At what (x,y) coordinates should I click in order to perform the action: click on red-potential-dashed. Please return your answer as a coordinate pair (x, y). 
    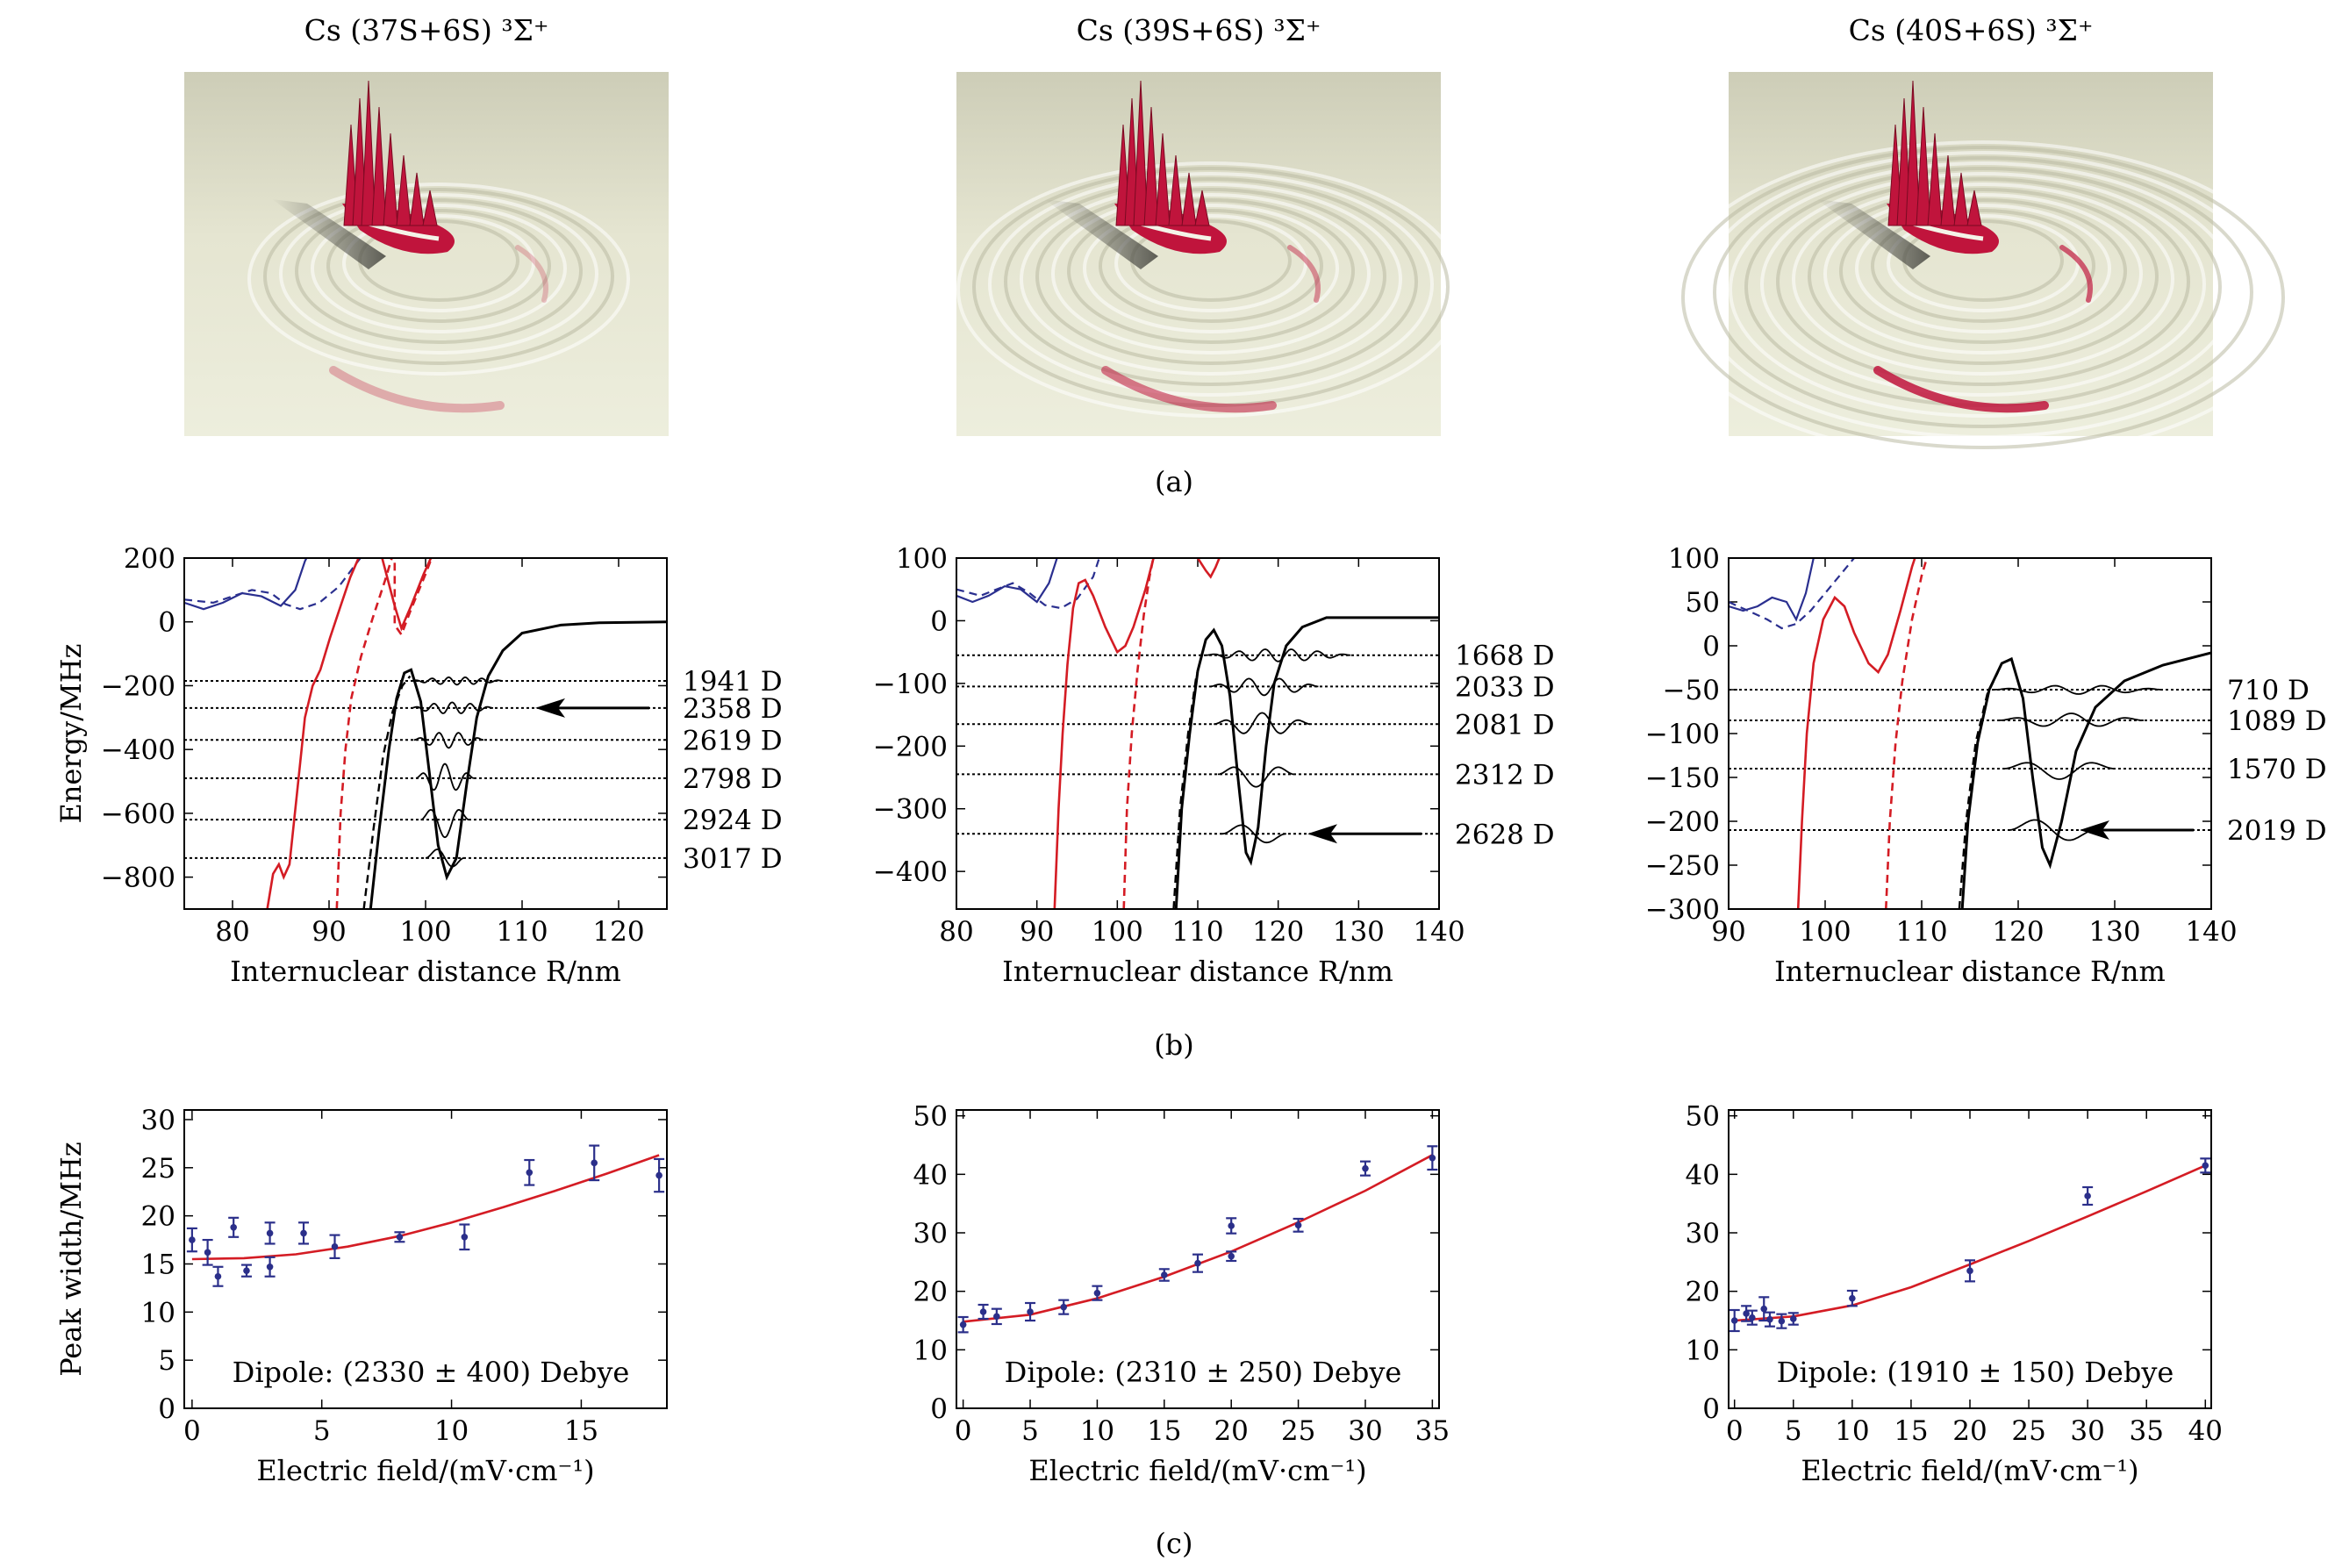
    Looking at the image, I should click on (384, 733).